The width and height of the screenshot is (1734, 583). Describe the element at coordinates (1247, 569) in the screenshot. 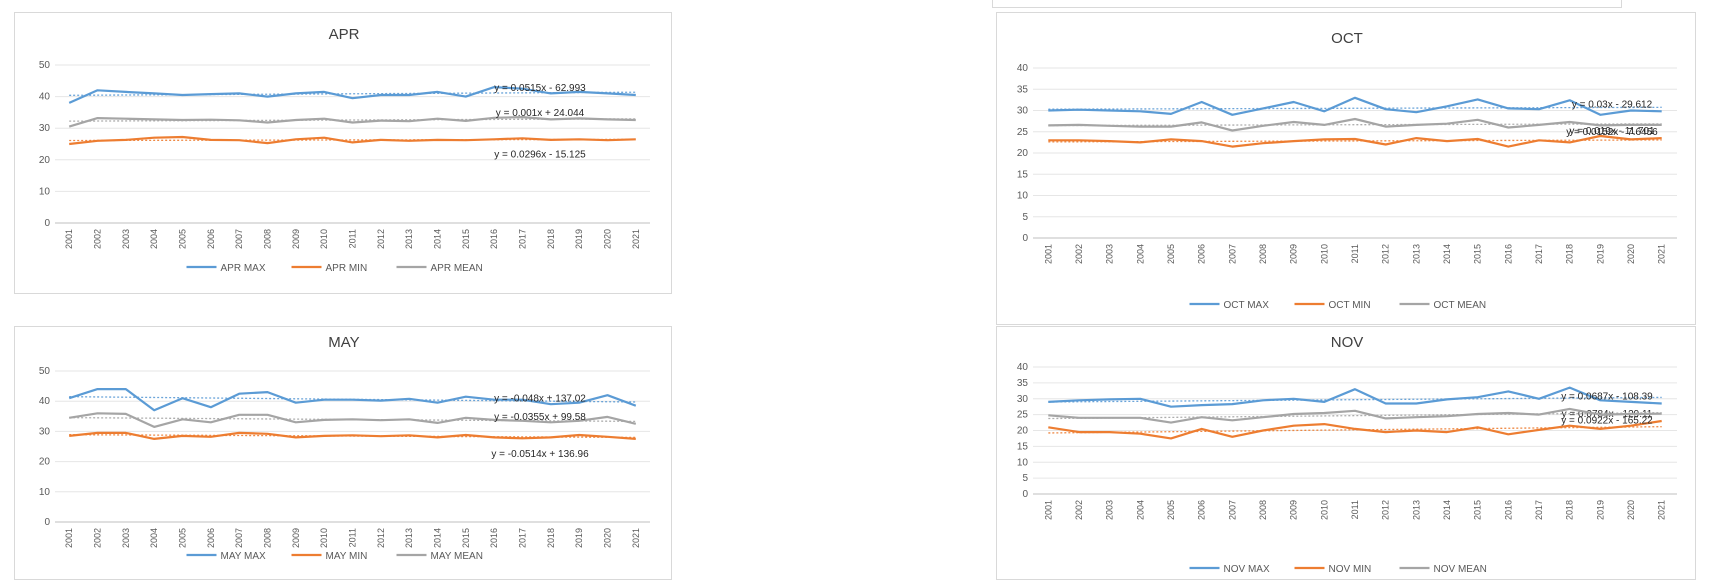

I see `legend-label: NOV MAX` at that location.